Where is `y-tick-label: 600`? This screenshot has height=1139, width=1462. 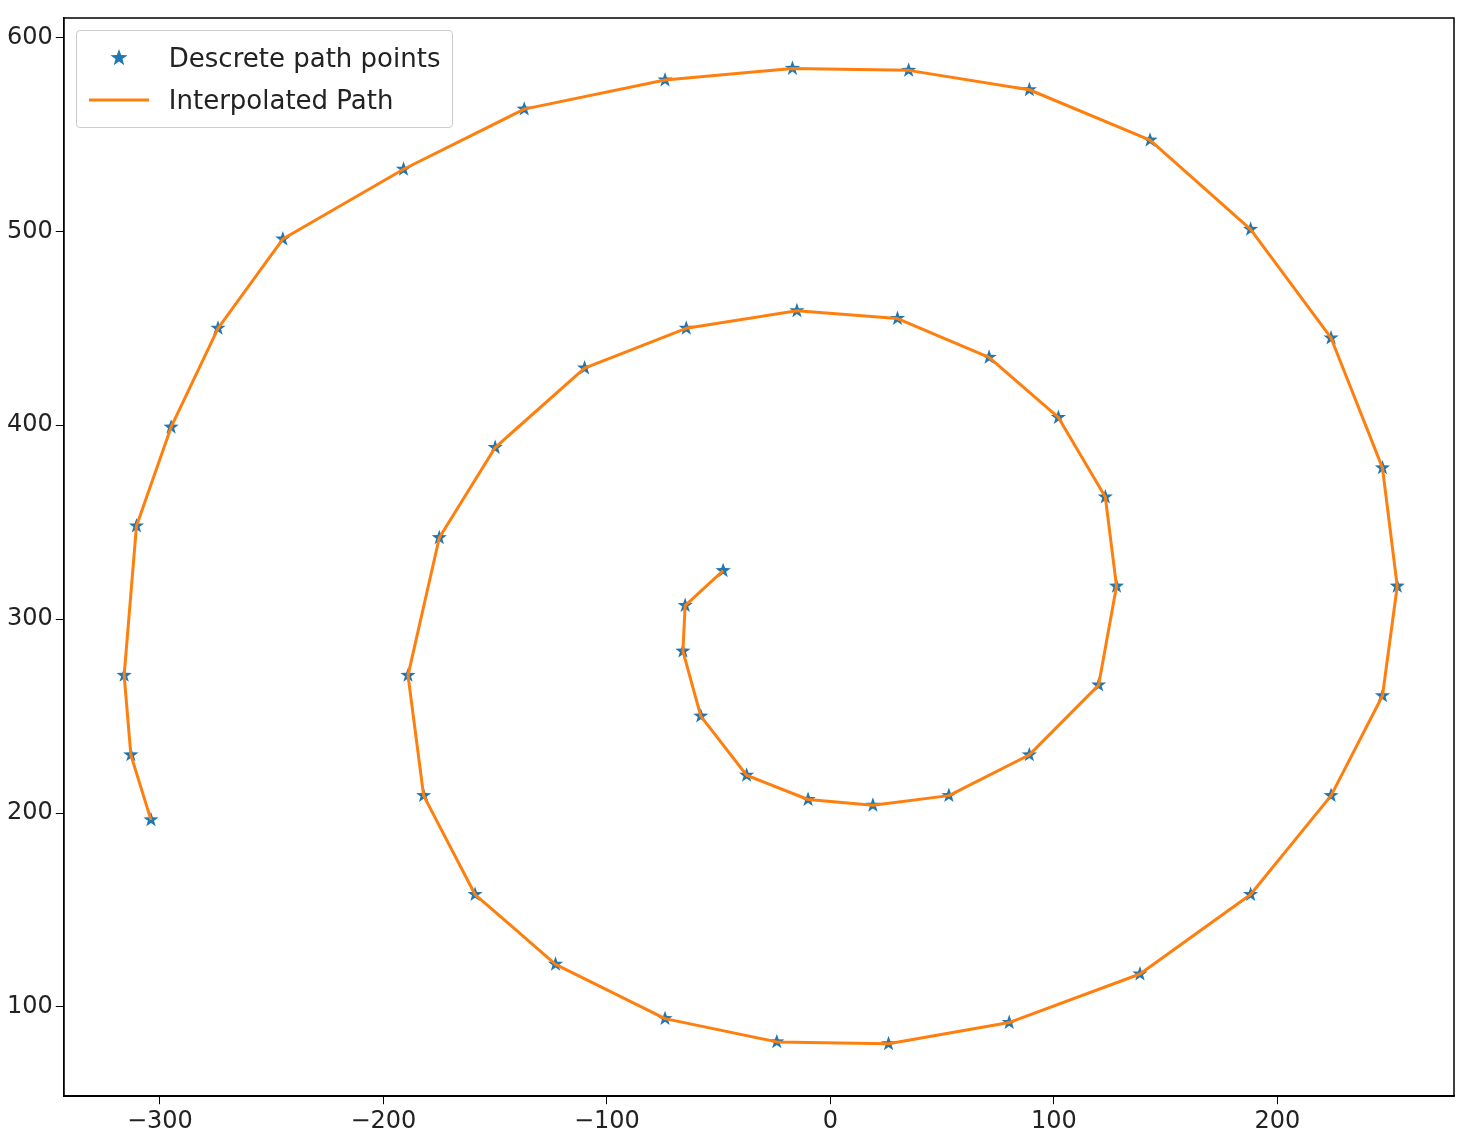 y-tick-label: 600 is located at coordinates (30, 35).